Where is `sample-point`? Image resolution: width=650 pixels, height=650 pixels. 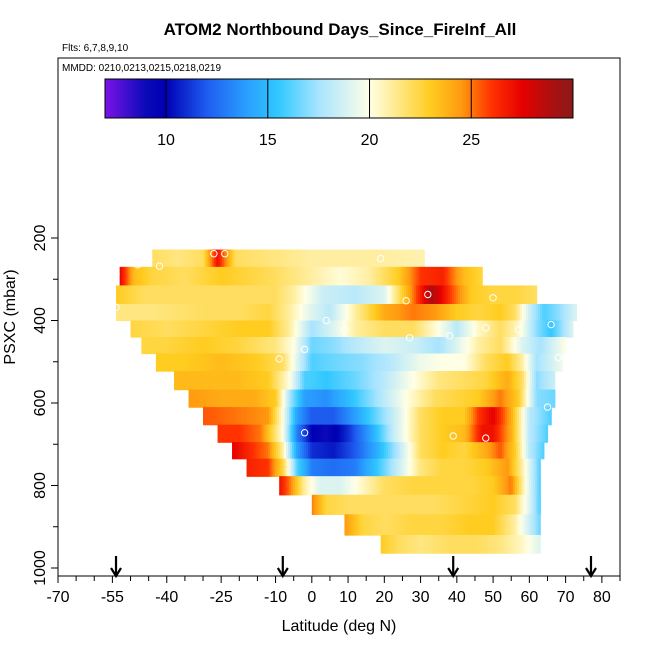
sample-point is located at coordinates (449, 336).